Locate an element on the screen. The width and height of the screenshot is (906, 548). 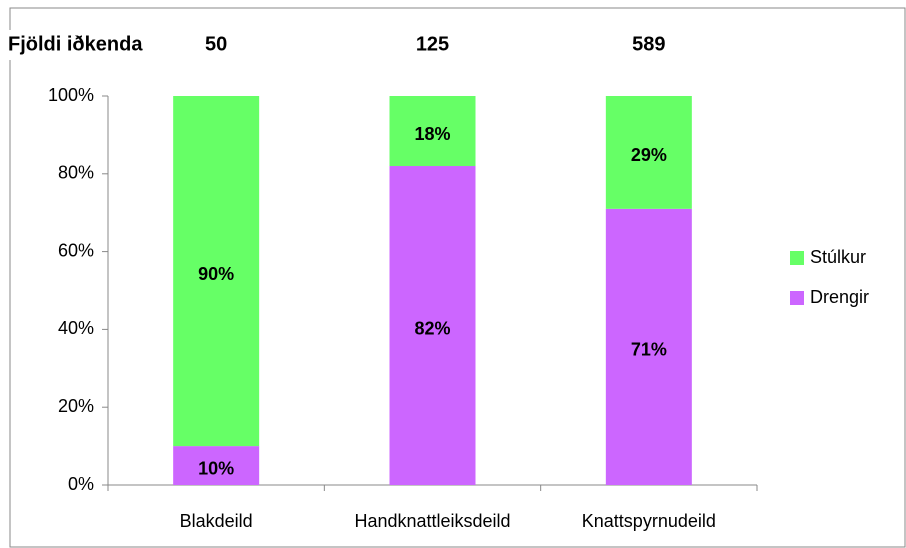
x-tick-label: Knattspyrnudeild is located at coordinates (649, 521).